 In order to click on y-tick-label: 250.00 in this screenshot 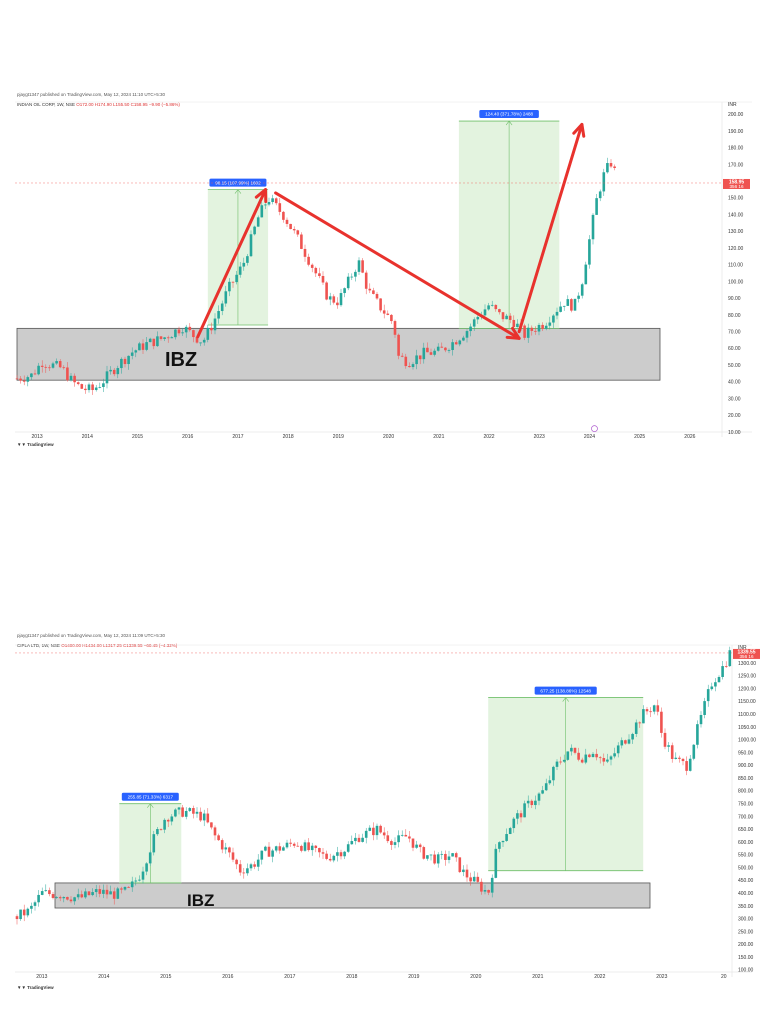, I will do `click(746, 932)`.